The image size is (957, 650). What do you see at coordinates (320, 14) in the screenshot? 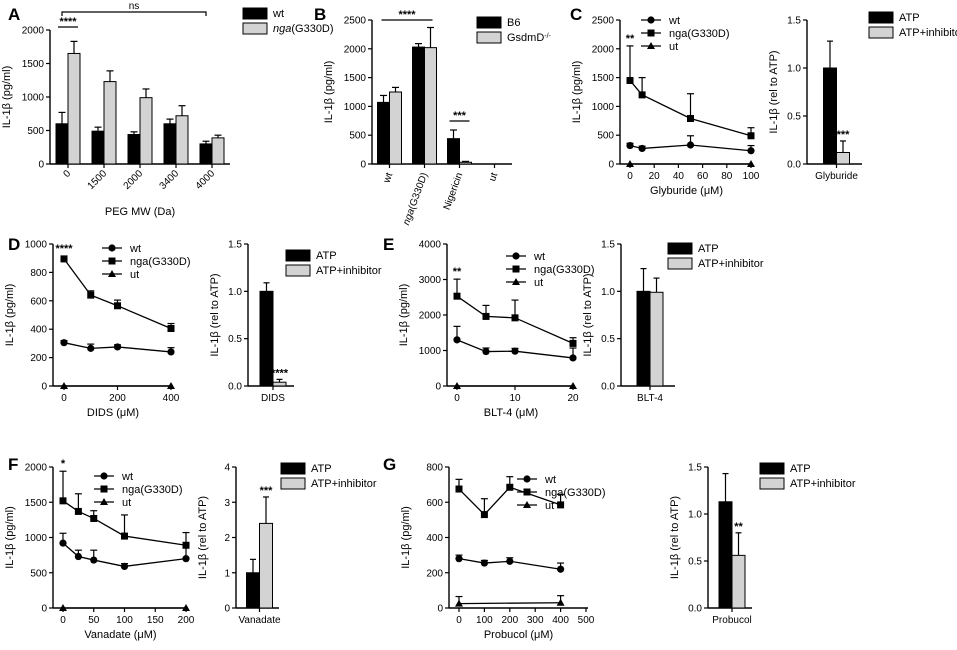
I see `panel-letter-b: B` at bounding box center [320, 14].